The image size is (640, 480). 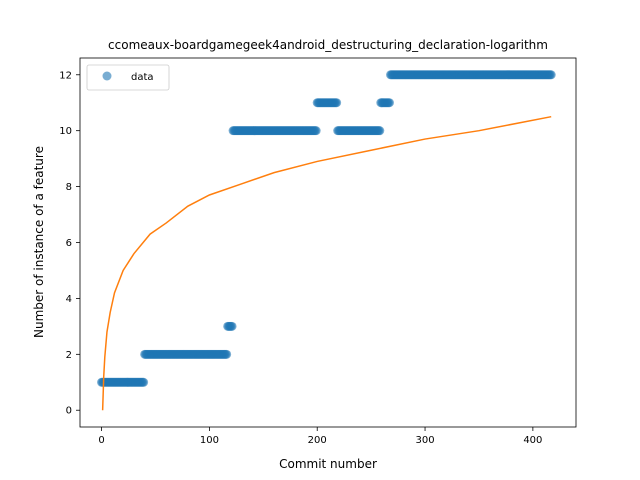 I want to click on x-axis: 0 100 200 300 400, so click(x=320, y=436).